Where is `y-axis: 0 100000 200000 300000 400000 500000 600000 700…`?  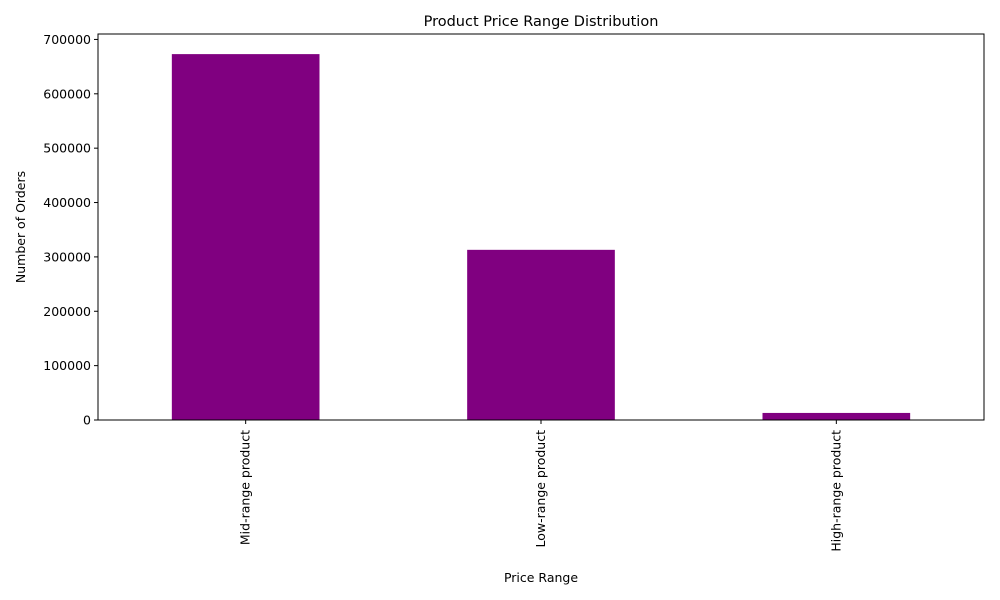
y-axis: 0 100000 200000 300000 400000 500000 600000 700… is located at coordinates (70, 230).